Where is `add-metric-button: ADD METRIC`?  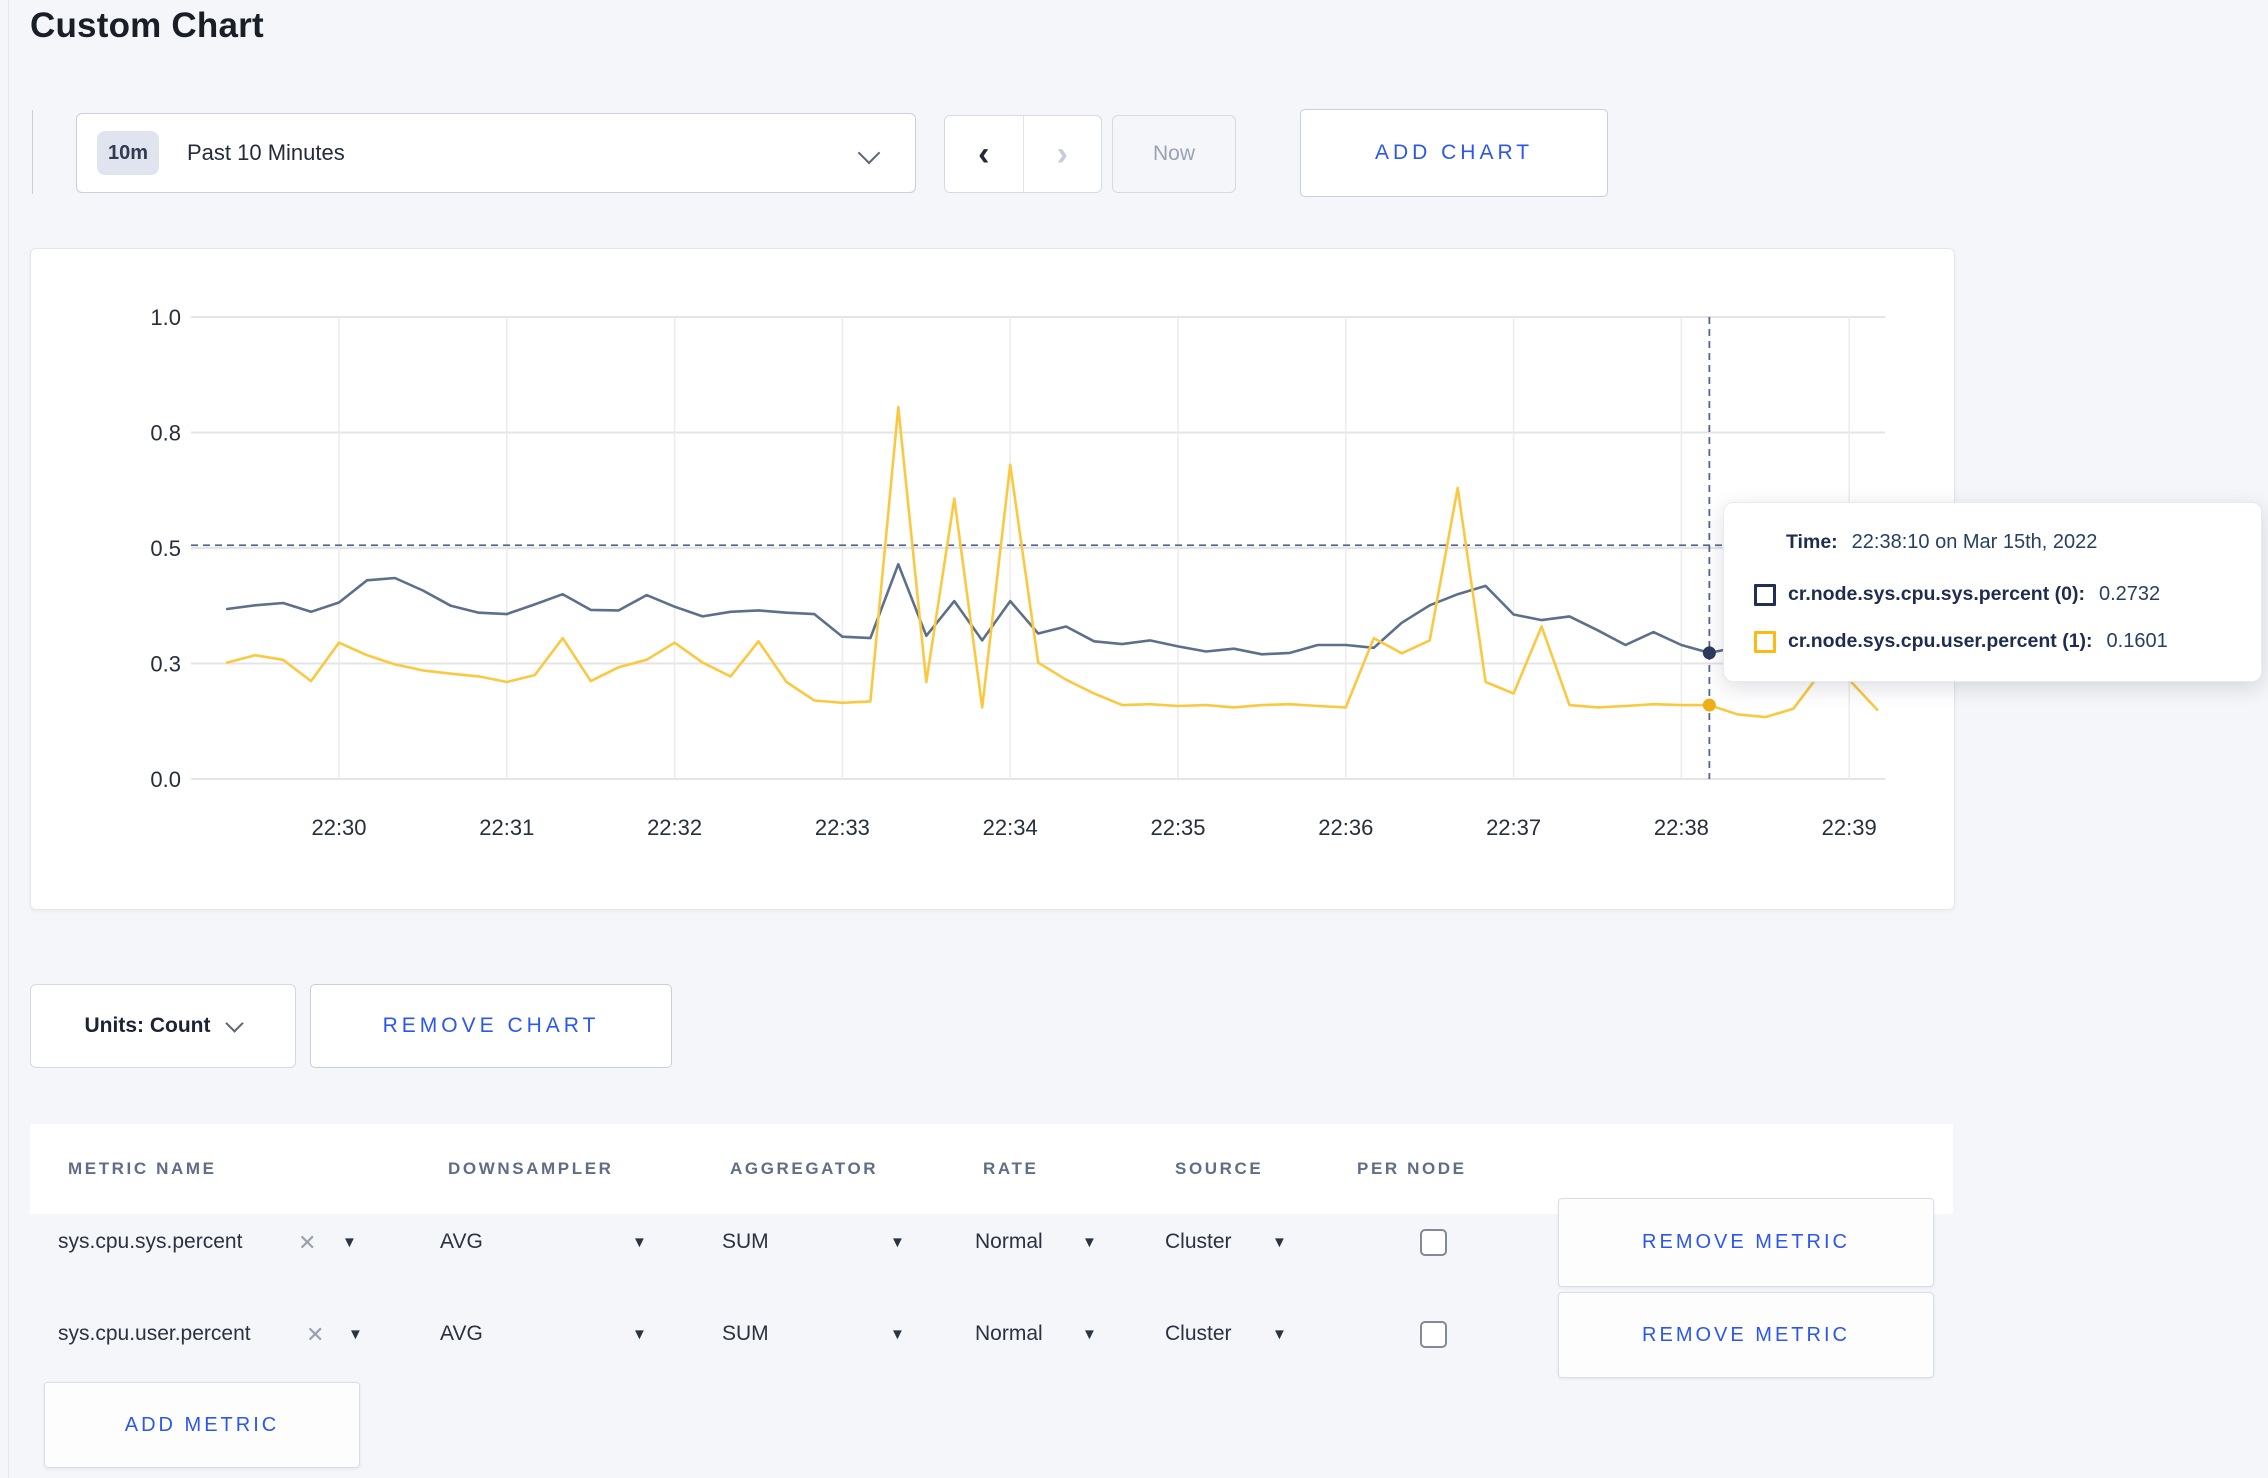 add-metric-button: ADD METRIC is located at coordinates (202, 1425).